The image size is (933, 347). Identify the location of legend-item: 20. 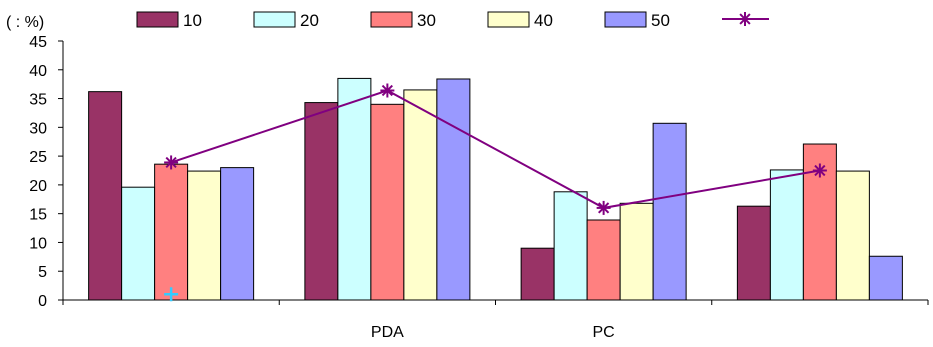
(286, 20).